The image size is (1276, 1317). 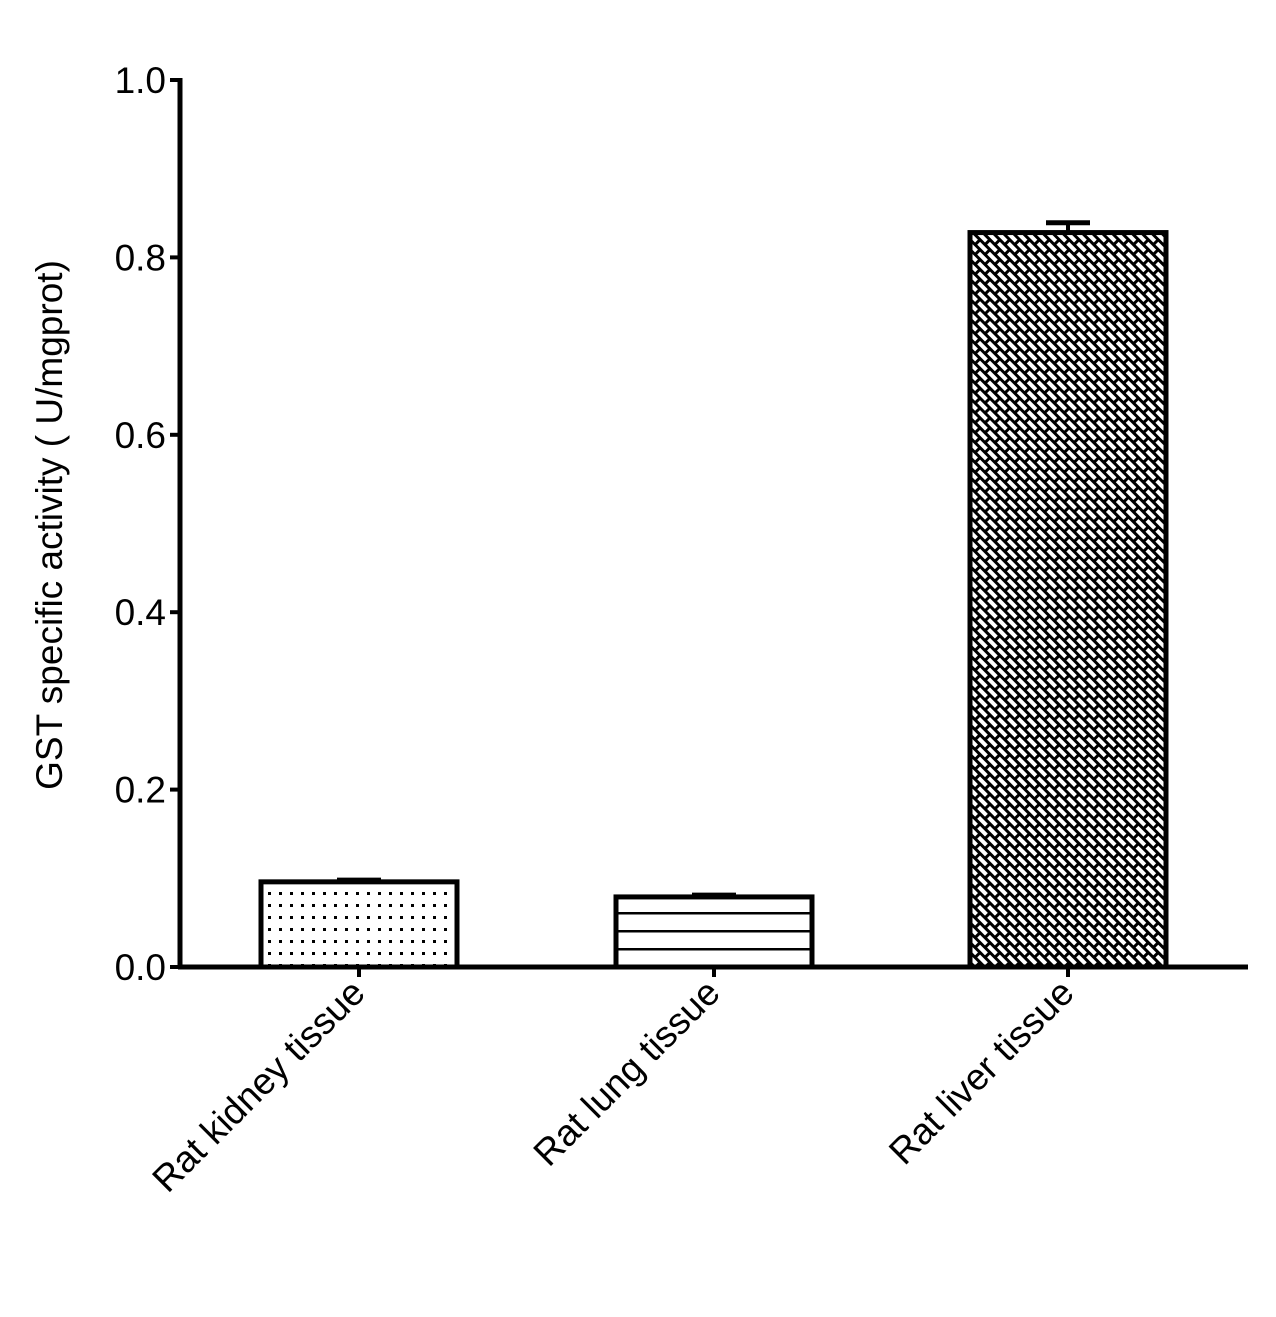 What do you see at coordinates (140, 257) in the screenshot?
I see `y-tick-label: 0.8` at bounding box center [140, 257].